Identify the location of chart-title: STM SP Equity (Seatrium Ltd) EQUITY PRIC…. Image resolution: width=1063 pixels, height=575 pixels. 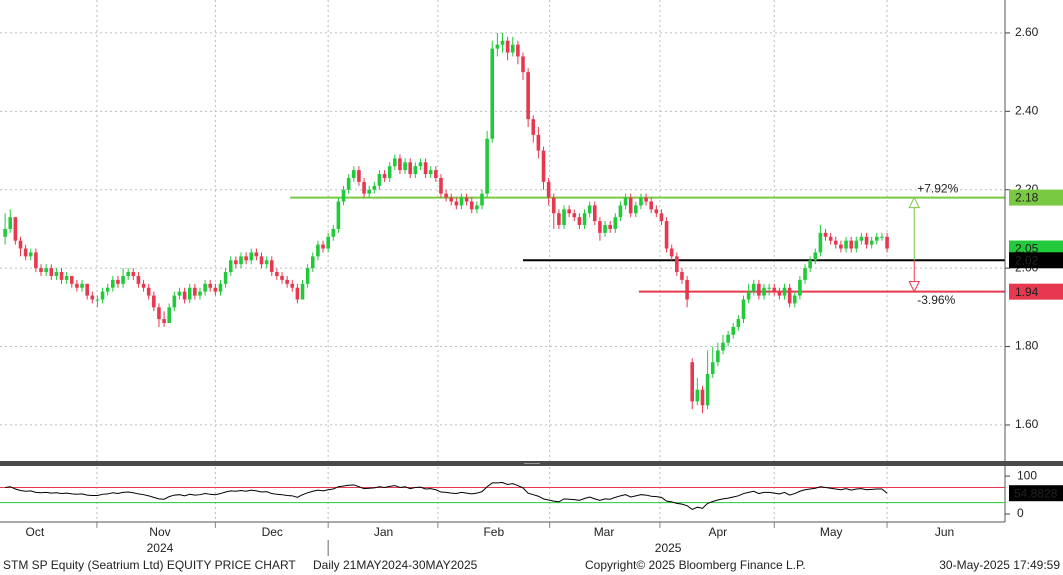
(149, 565).